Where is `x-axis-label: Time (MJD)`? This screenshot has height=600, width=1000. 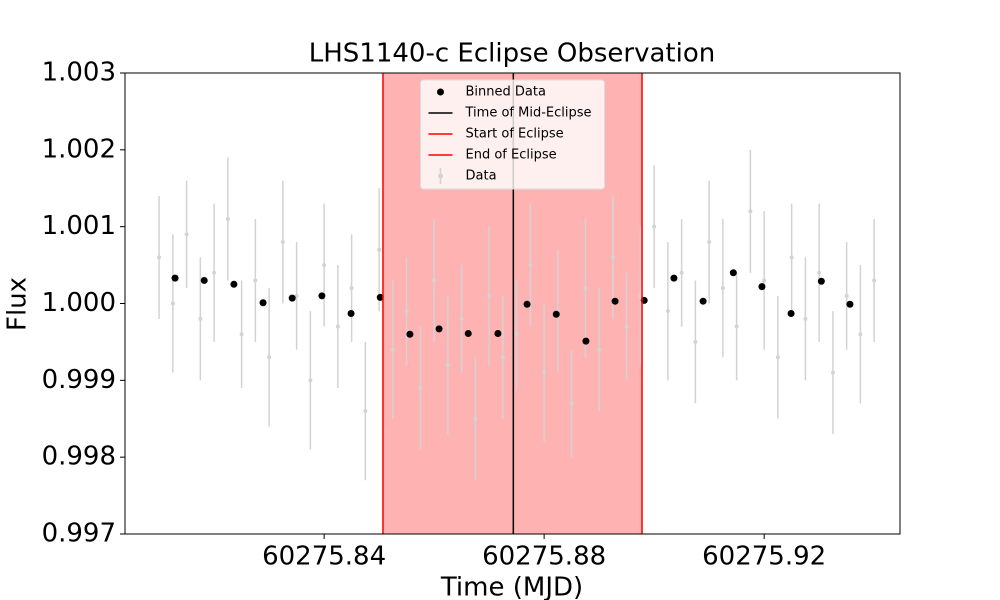 x-axis-label: Time (MJD) is located at coordinates (511, 586).